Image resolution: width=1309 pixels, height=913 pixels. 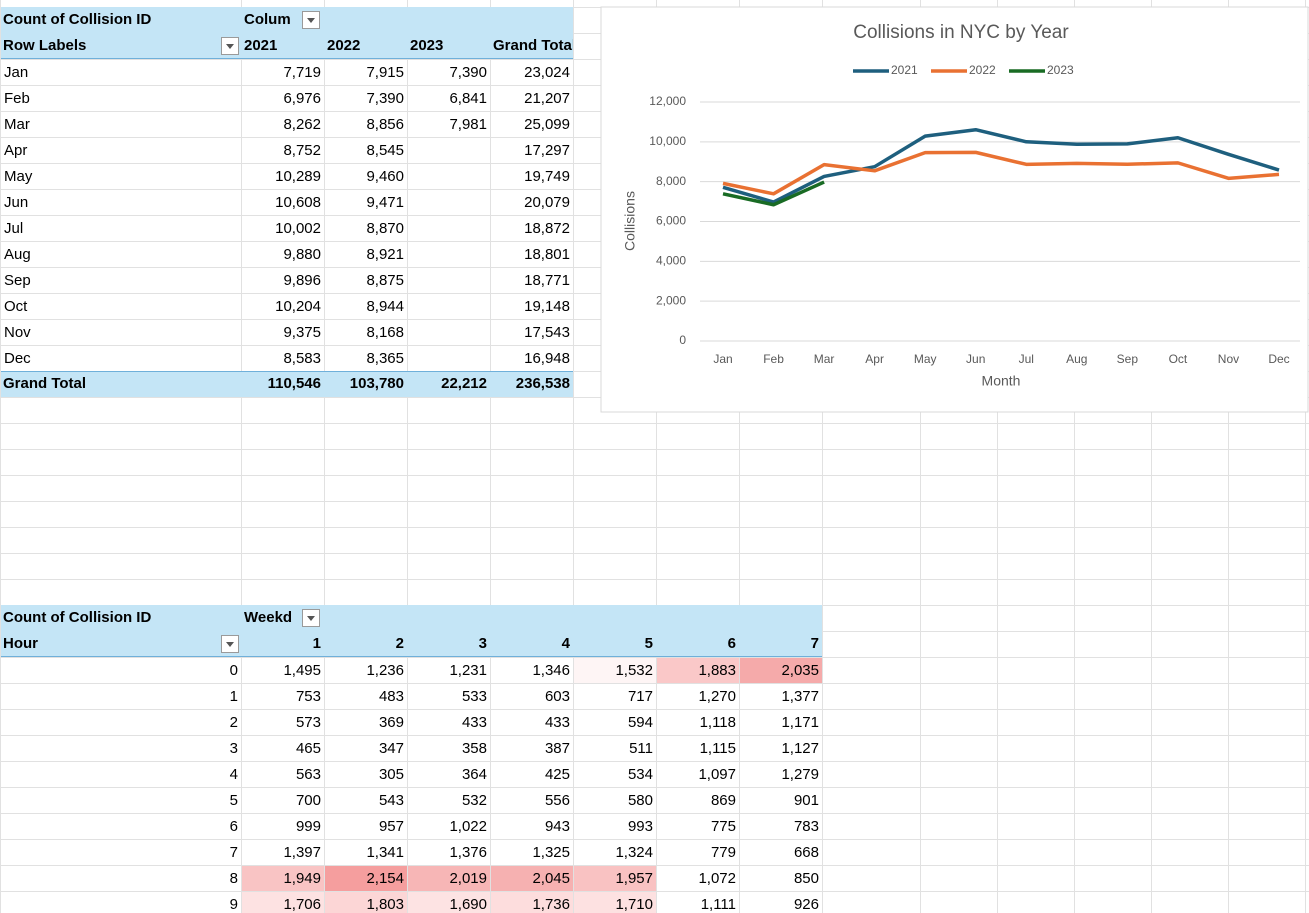 What do you see at coordinates (261, 45) in the screenshot?
I see `column-header: 2021` at bounding box center [261, 45].